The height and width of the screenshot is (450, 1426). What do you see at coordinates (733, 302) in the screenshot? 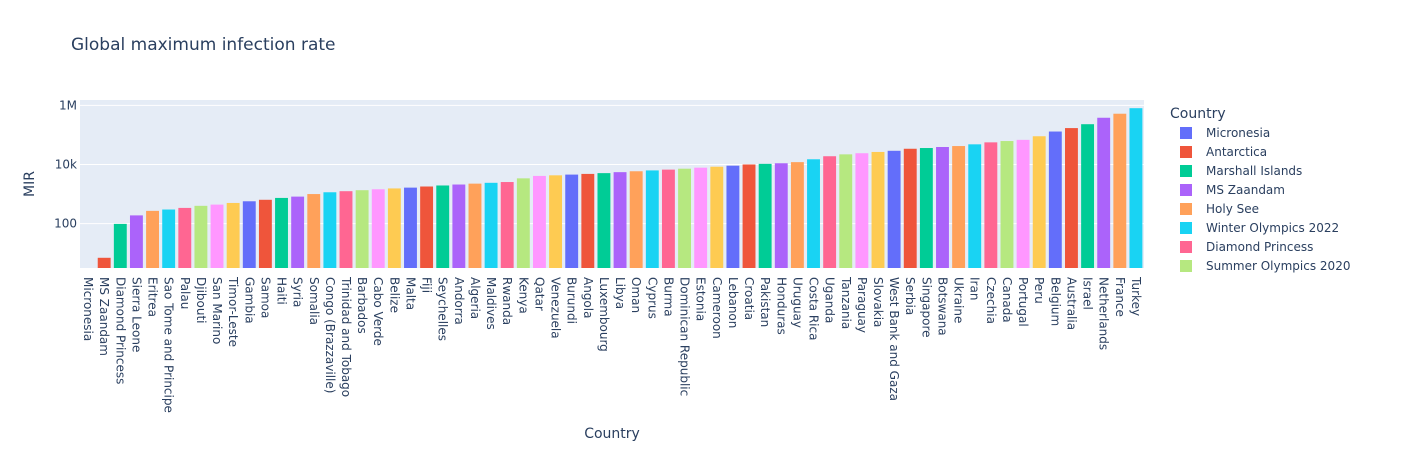
I see `x-tick-label: Lebanon` at bounding box center [733, 302].